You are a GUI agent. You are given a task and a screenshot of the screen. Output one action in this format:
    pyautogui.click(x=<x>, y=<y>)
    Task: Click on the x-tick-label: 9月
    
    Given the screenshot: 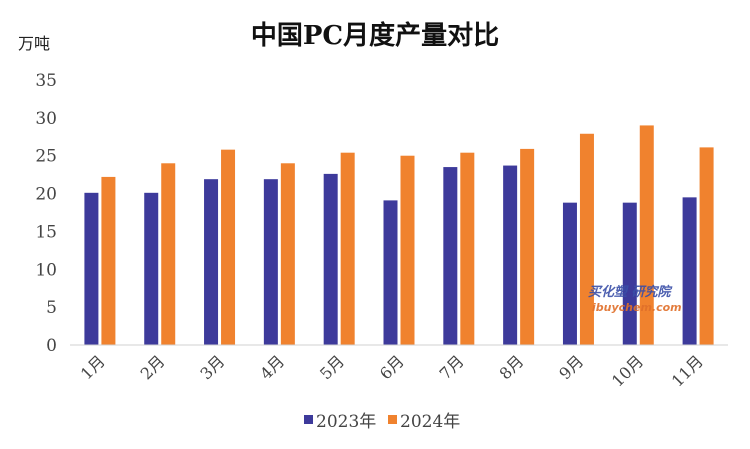 What is the action you would take?
    pyautogui.click(x=571, y=367)
    